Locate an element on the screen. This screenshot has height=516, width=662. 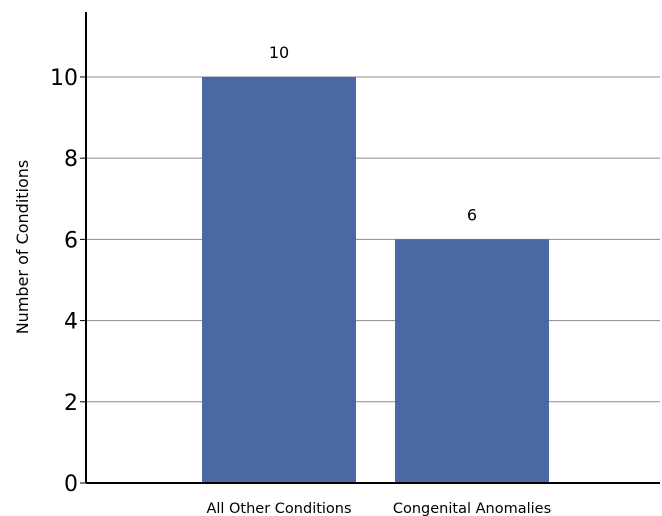
y-tick-label: 10 is located at coordinates (64, 78).